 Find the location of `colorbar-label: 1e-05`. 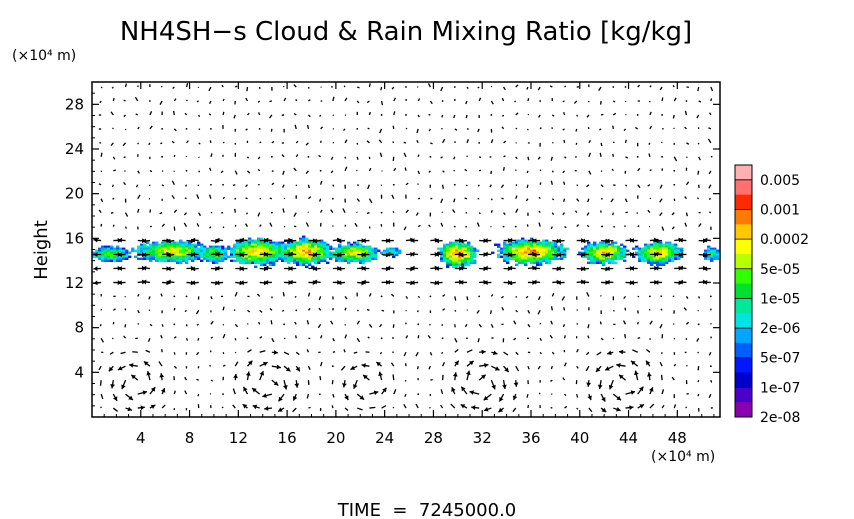

colorbar-label: 1e-05 is located at coordinates (780, 299).